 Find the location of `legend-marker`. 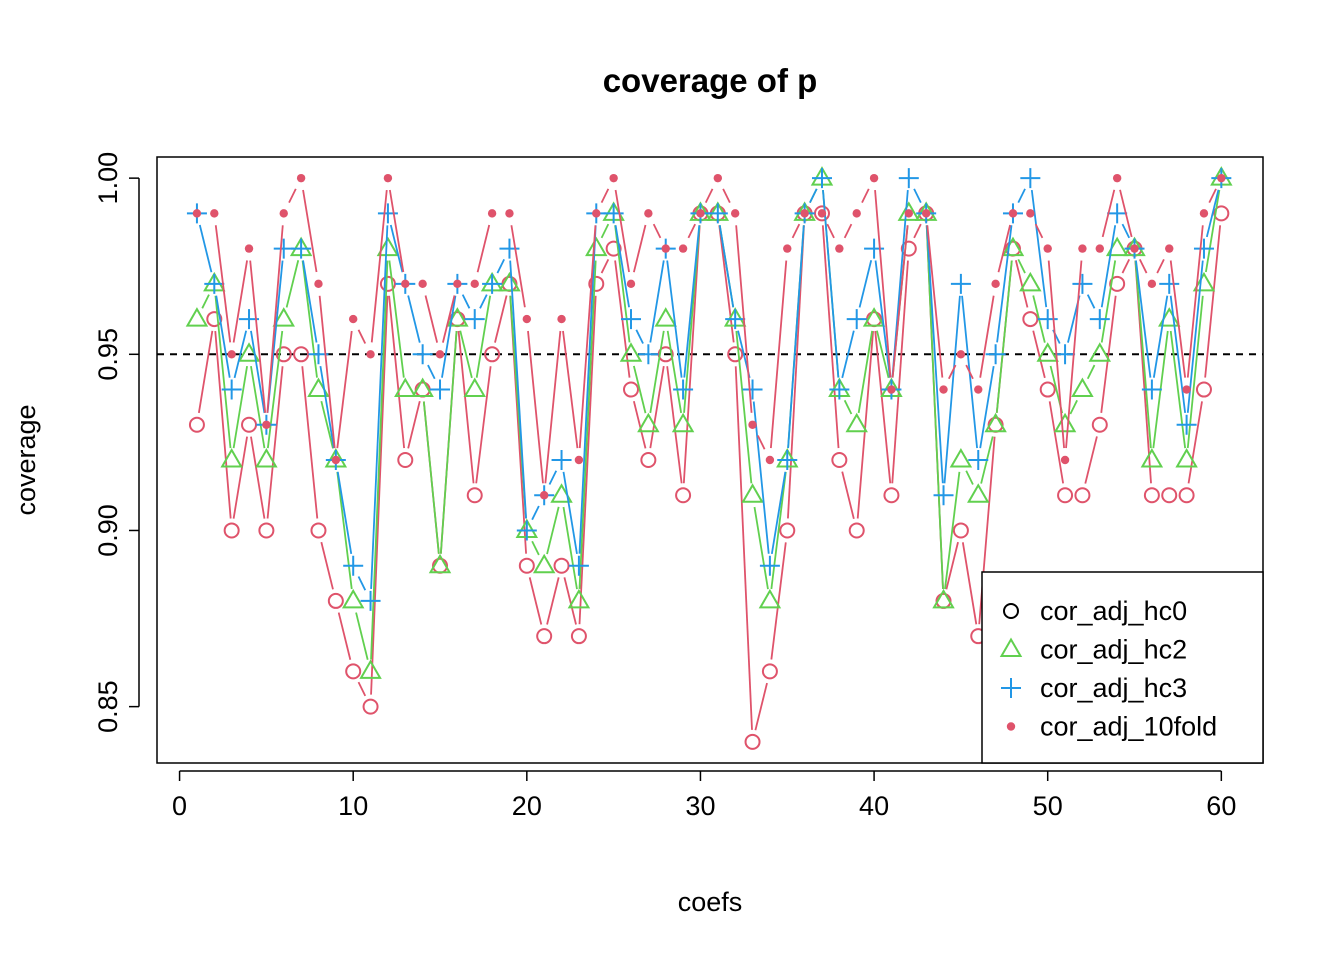

legend-marker is located at coordinates (1011, 688).